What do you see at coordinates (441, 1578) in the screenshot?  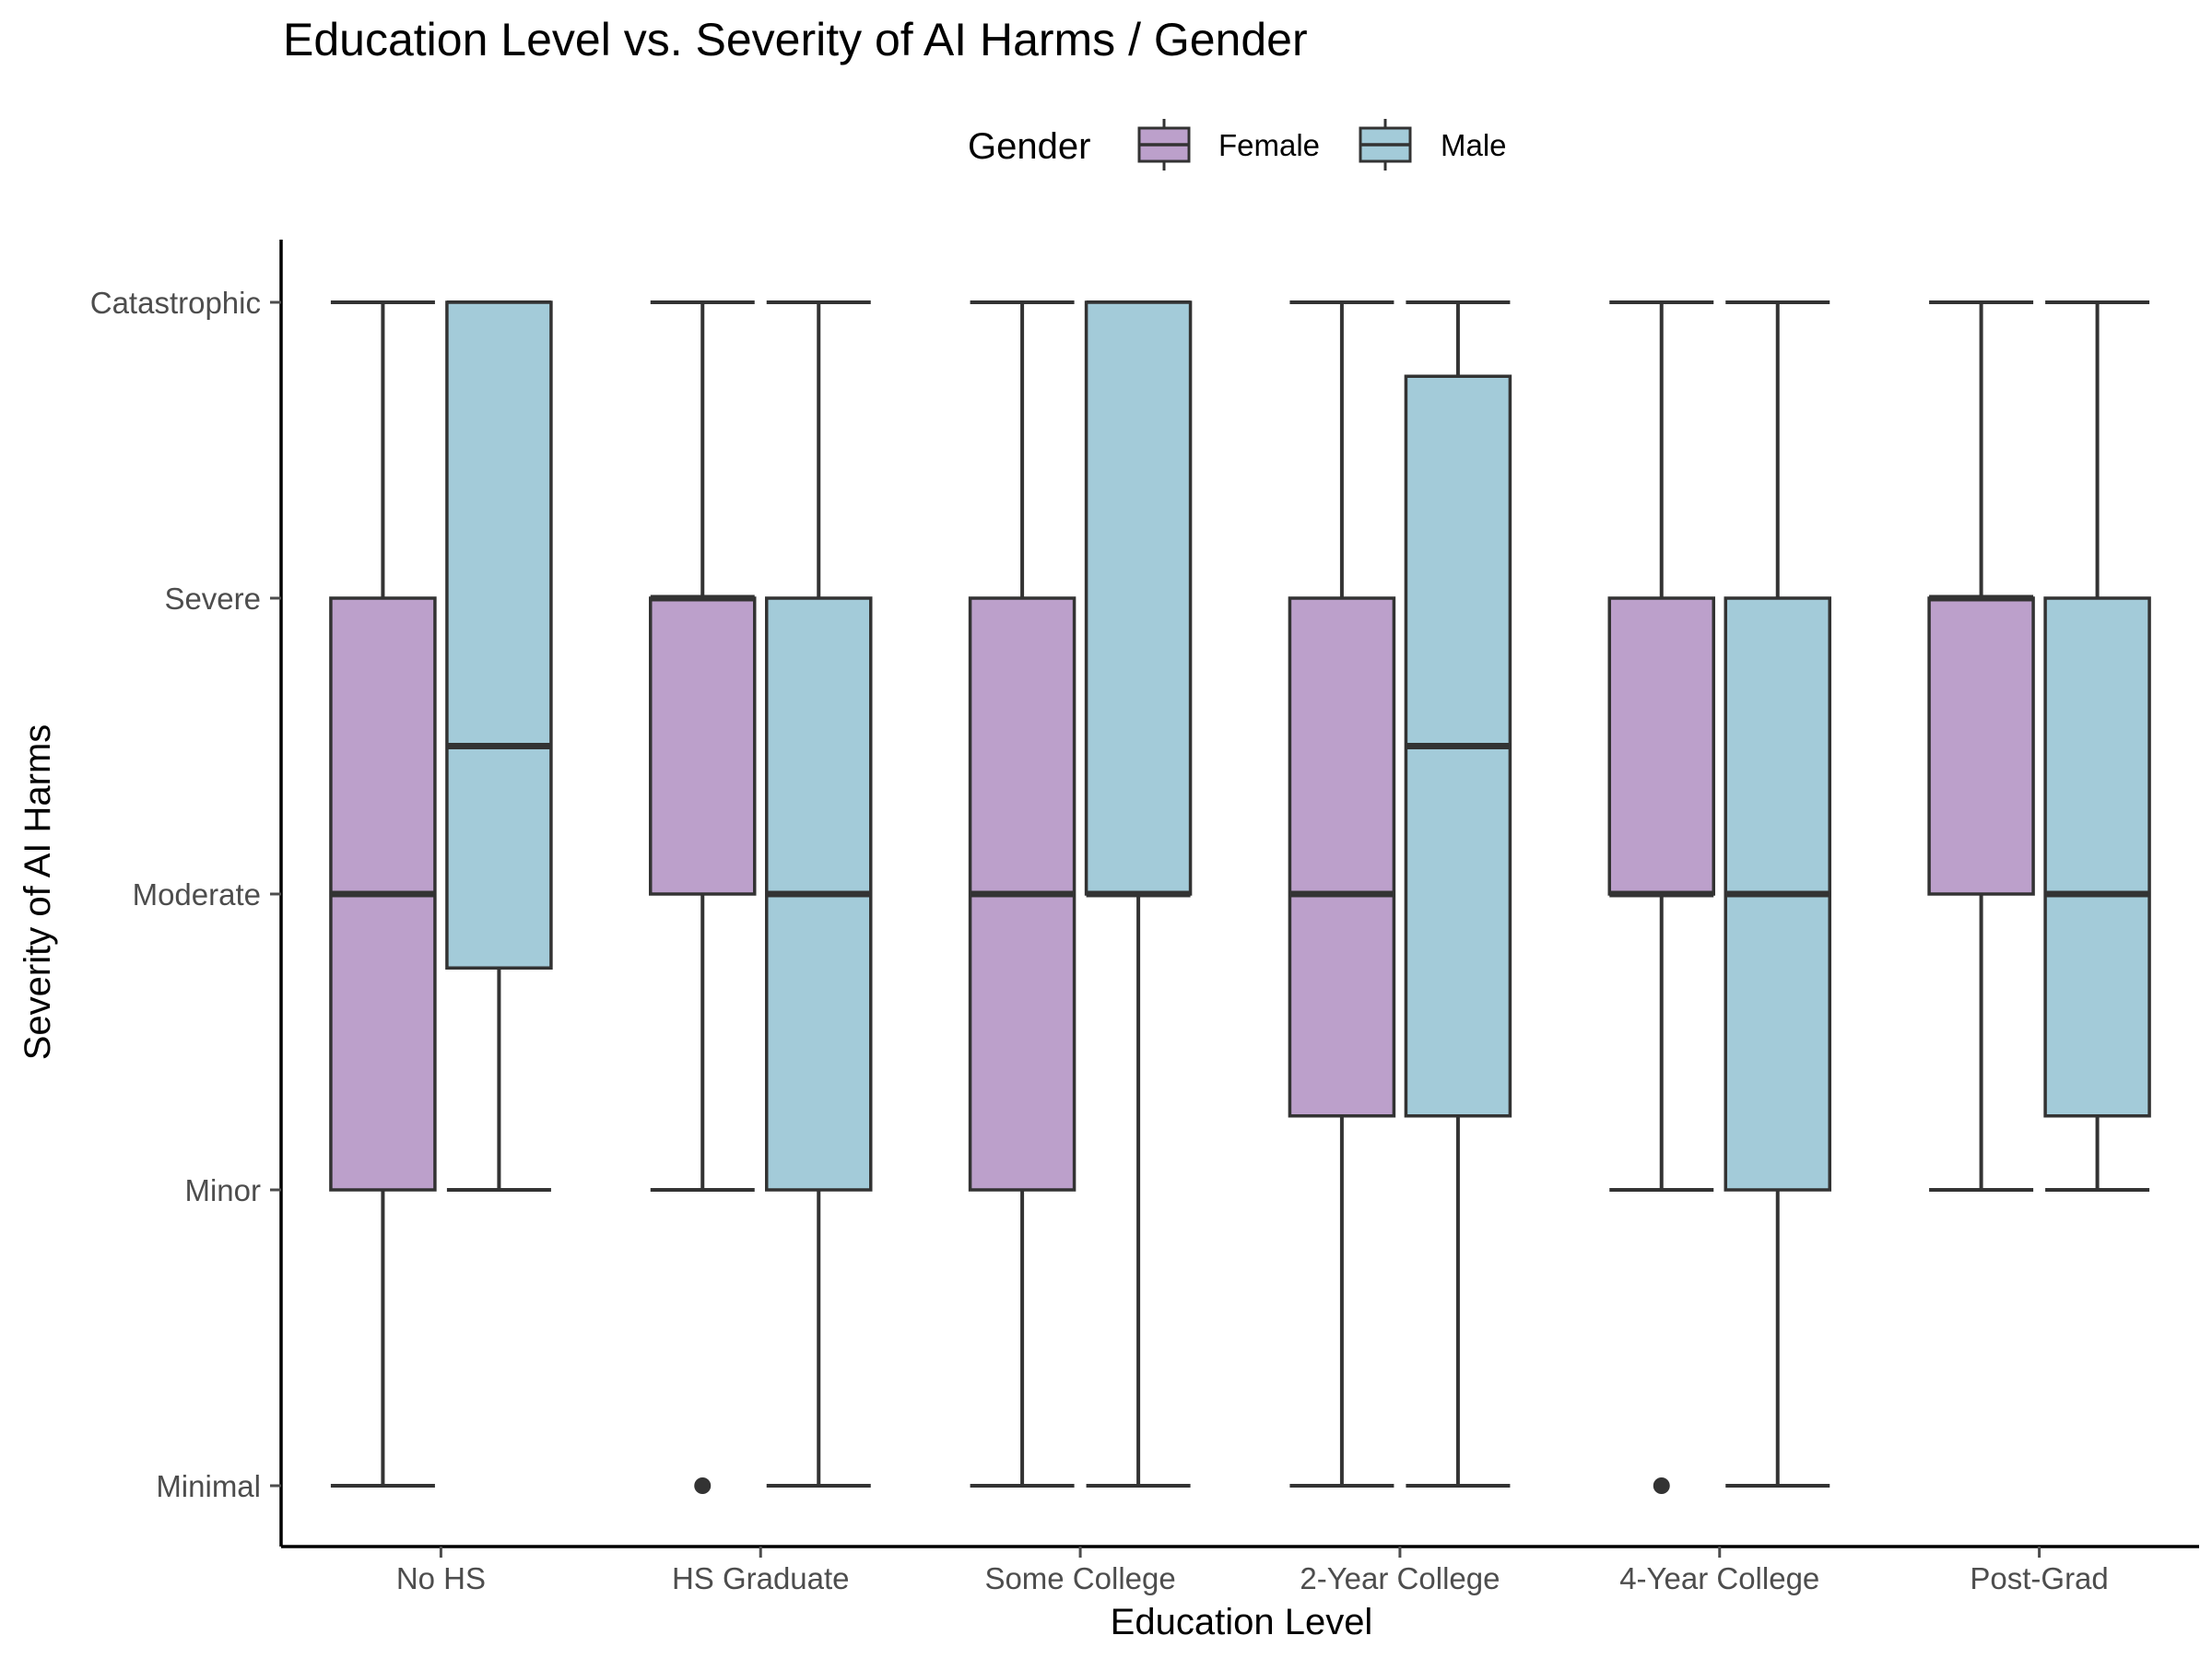 I see `x-tick-label: No HS` at bounding box center [441, 1578].